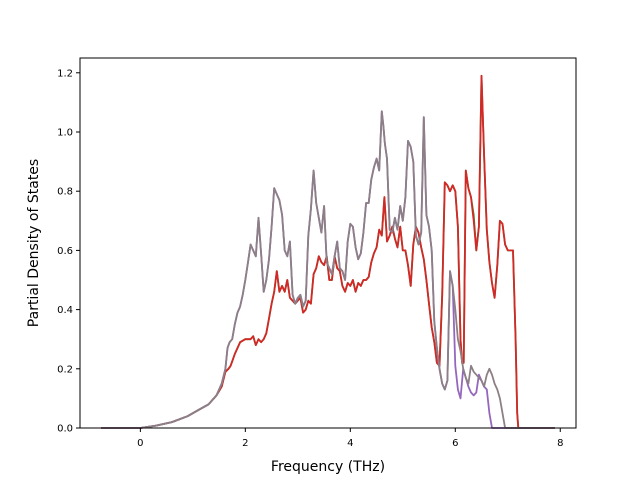 This screenshot has height=480, width=640. Describe the element at coordinates (560, 443) in the screenshot. I see `x-tick-label: 8` at that location.